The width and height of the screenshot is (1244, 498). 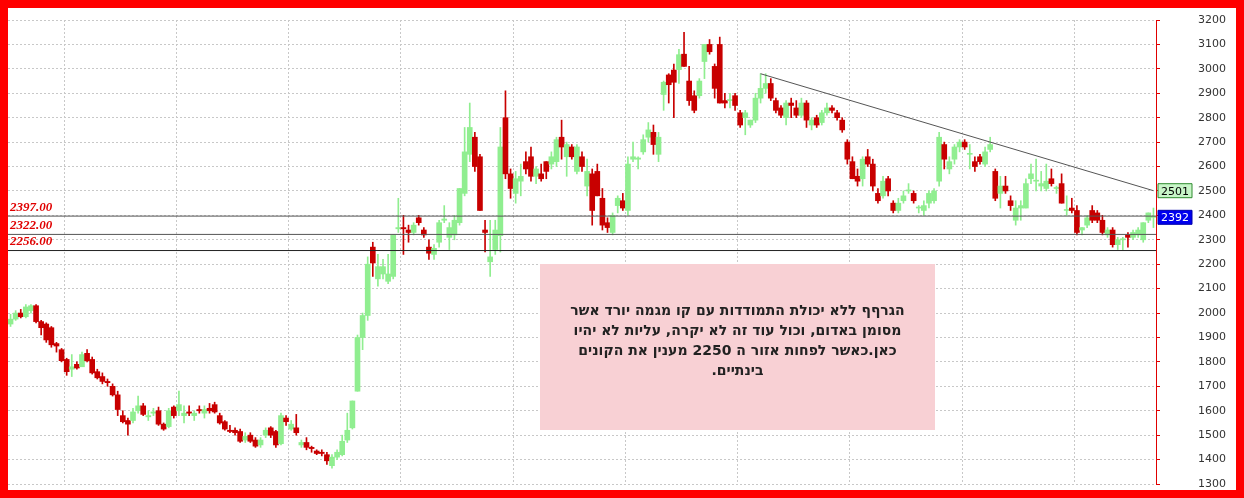 What do you see at coordinates (1212, 166) in the screenshot?
I see `y-tick-label: 2600` at bounding box center [1212, 166].